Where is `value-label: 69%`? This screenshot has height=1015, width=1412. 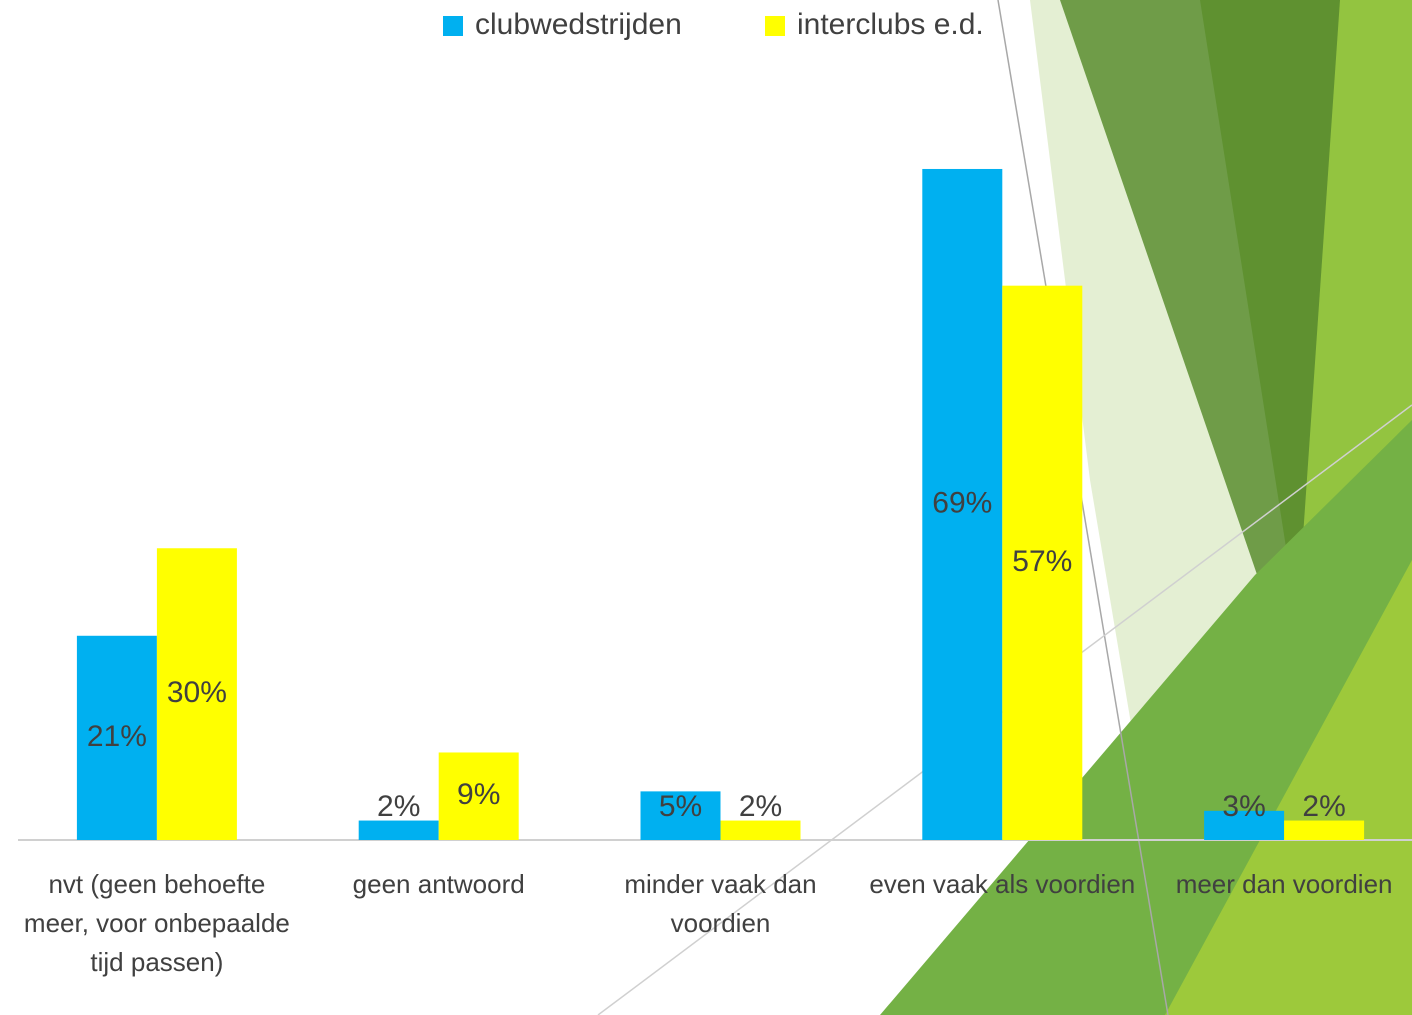
value-label: 69% is located at coordinates (962, 502).